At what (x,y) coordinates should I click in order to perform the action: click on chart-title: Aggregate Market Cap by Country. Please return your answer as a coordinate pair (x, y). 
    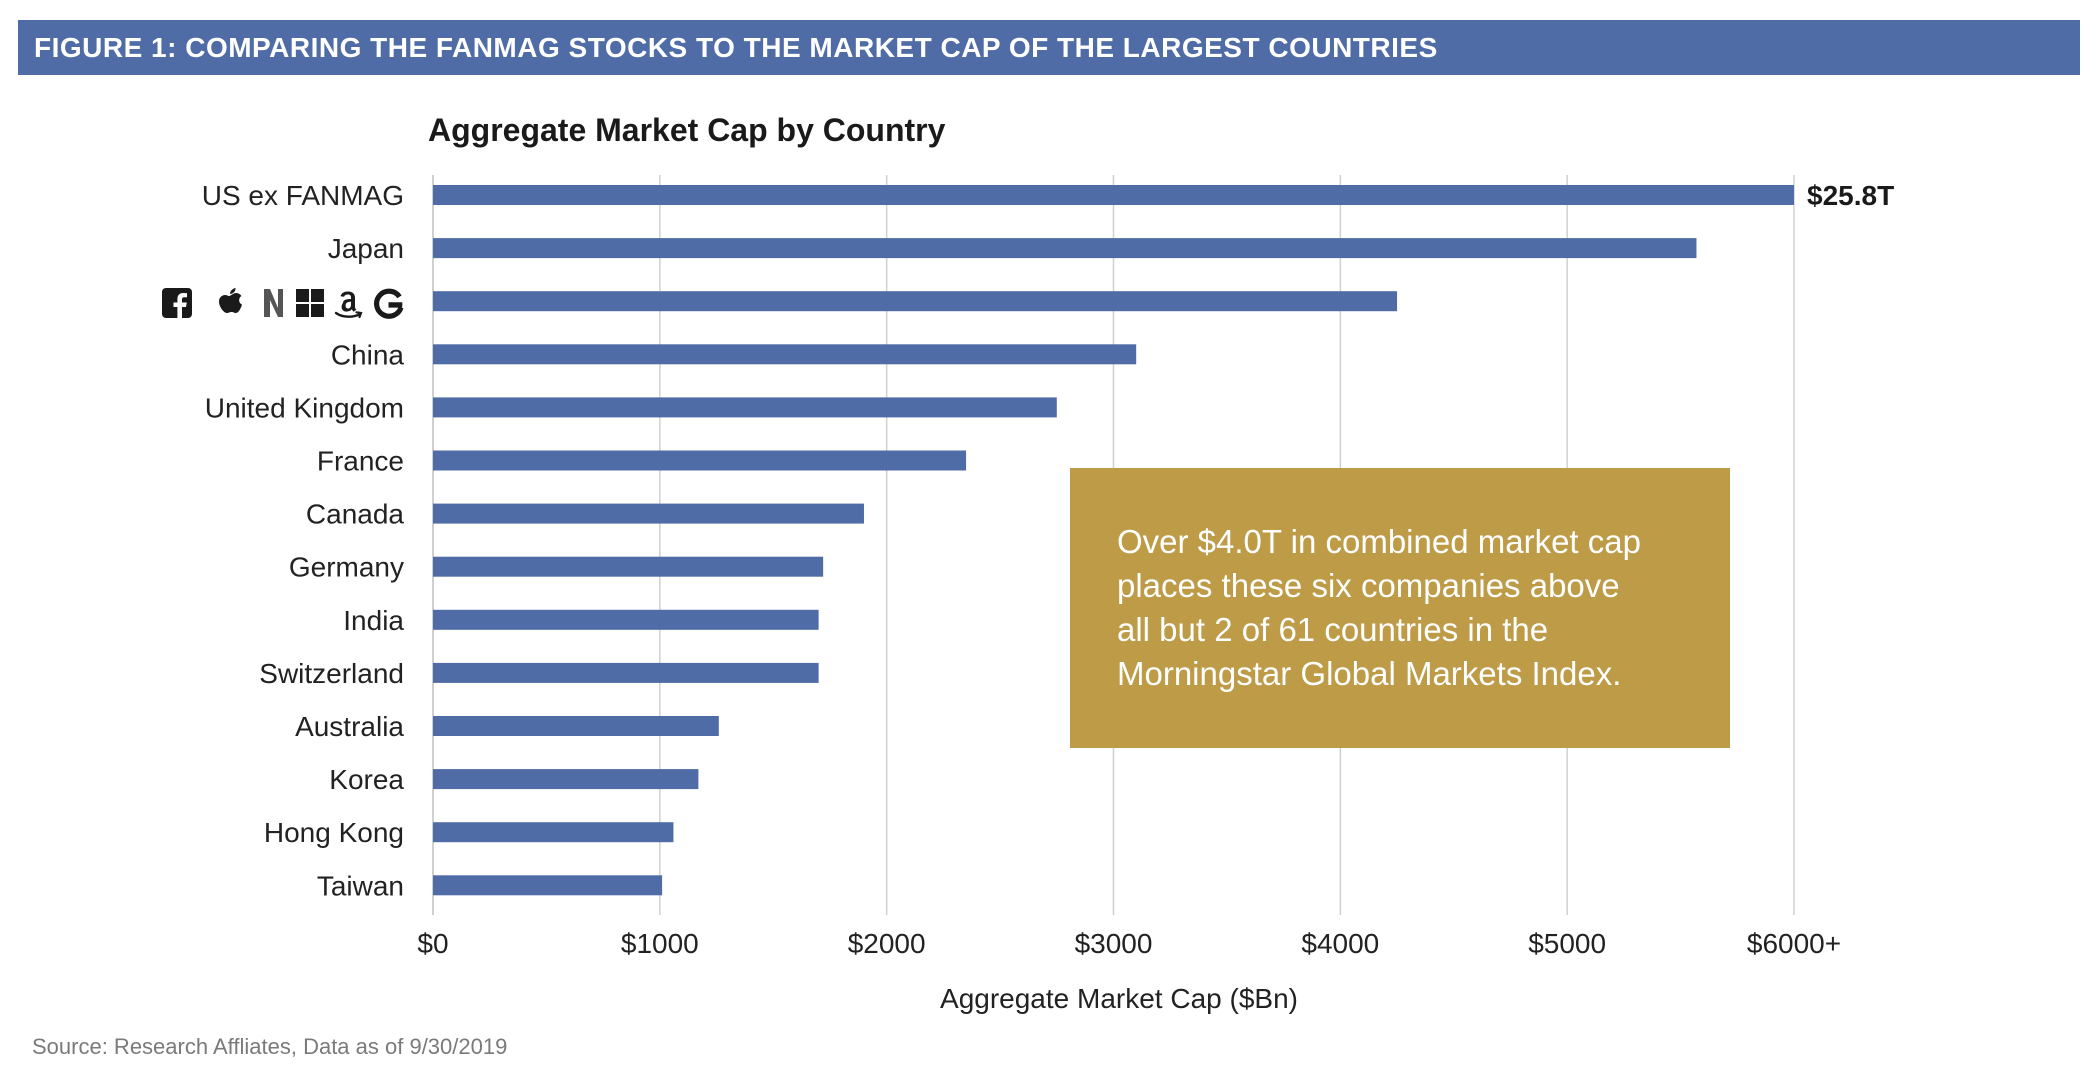
    Looking at the image, I should click on (687, 130).